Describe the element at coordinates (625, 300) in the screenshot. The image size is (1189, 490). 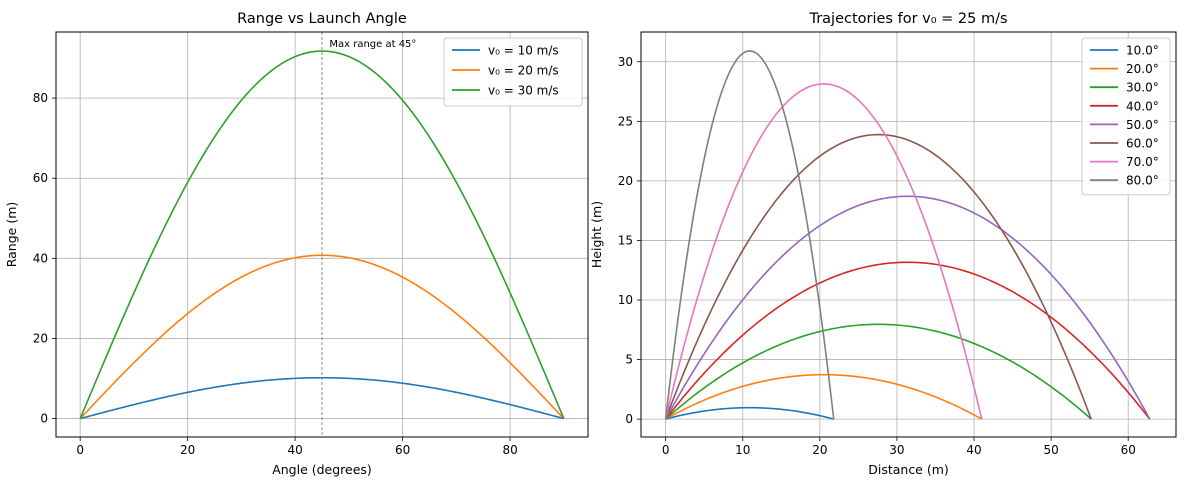
I see `y-tick-label: 10` at that location.